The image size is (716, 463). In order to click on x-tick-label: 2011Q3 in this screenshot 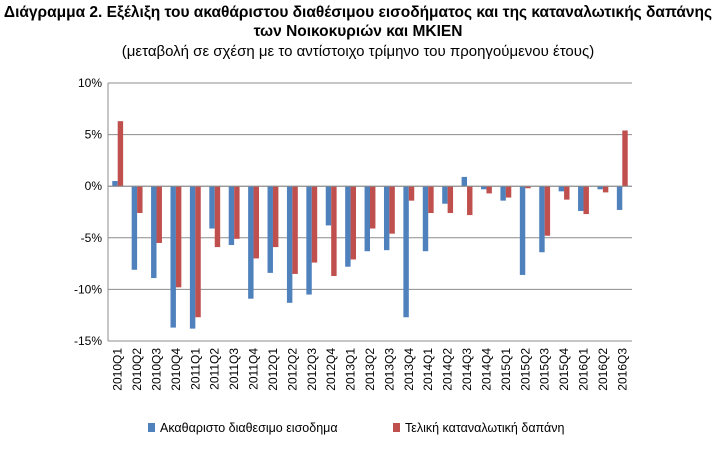, I will do `click(234, 369)`.